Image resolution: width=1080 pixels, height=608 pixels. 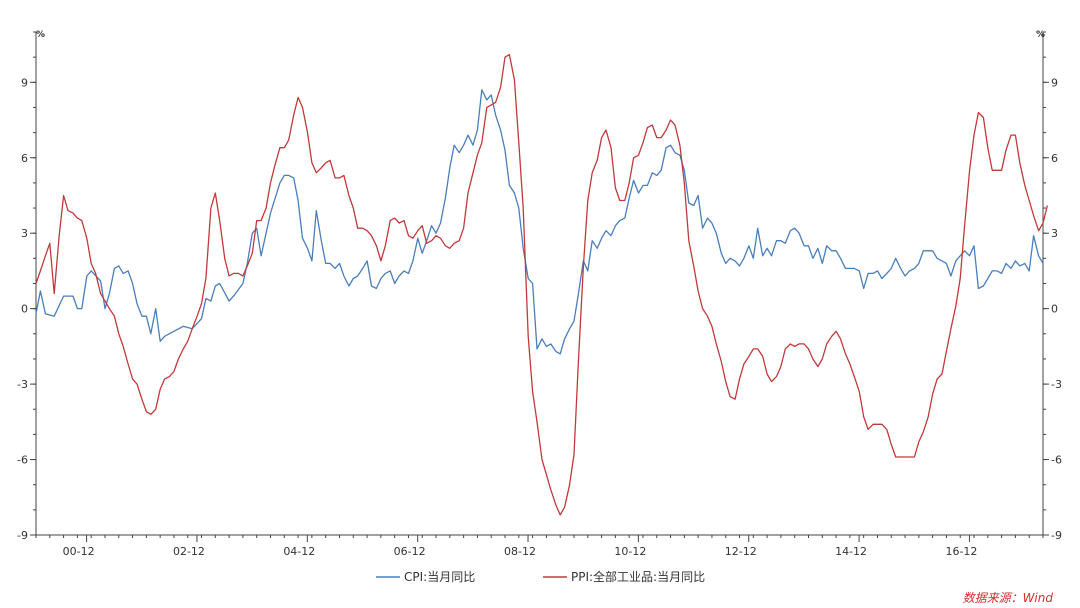 What do you see at coordinates (1008, 598) in the screenshot?
I see `source-note: 数据来源：Wind` at bounding box center [1008, 598].